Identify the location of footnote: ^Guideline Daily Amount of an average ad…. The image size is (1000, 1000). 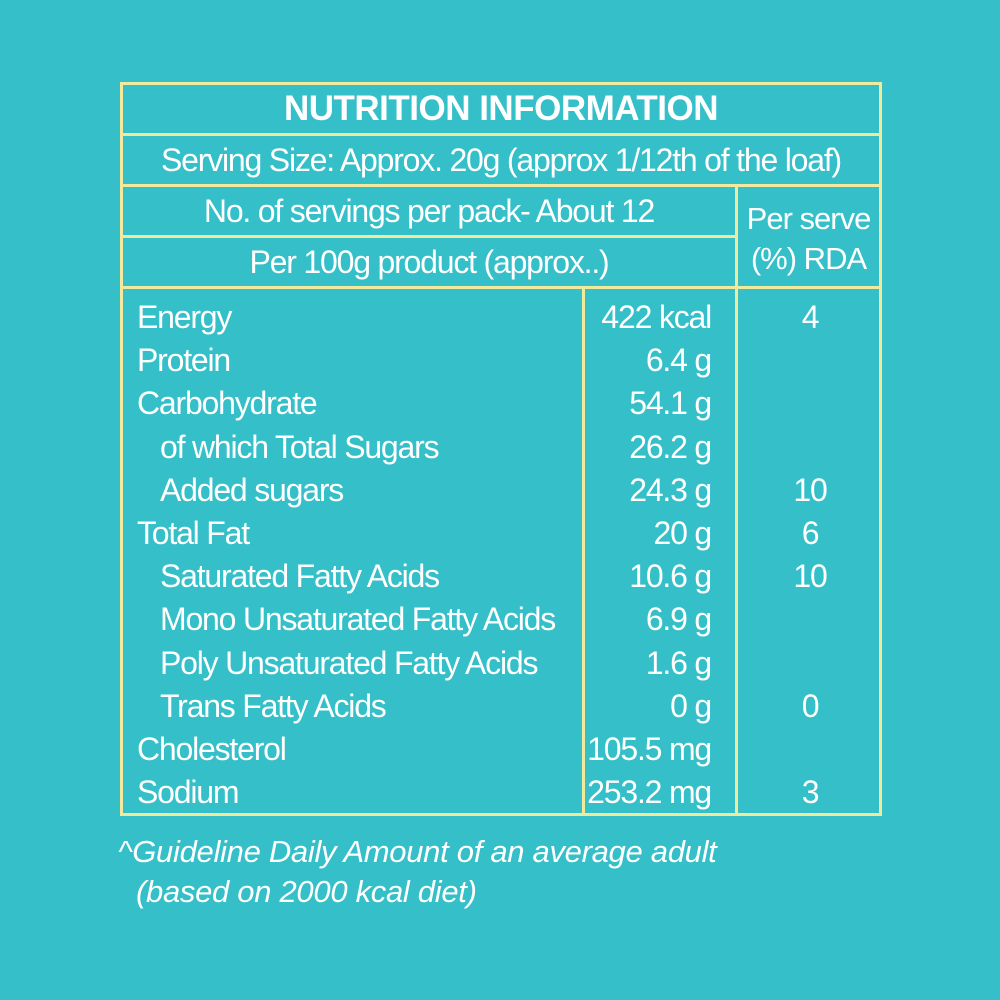
(417, 872).